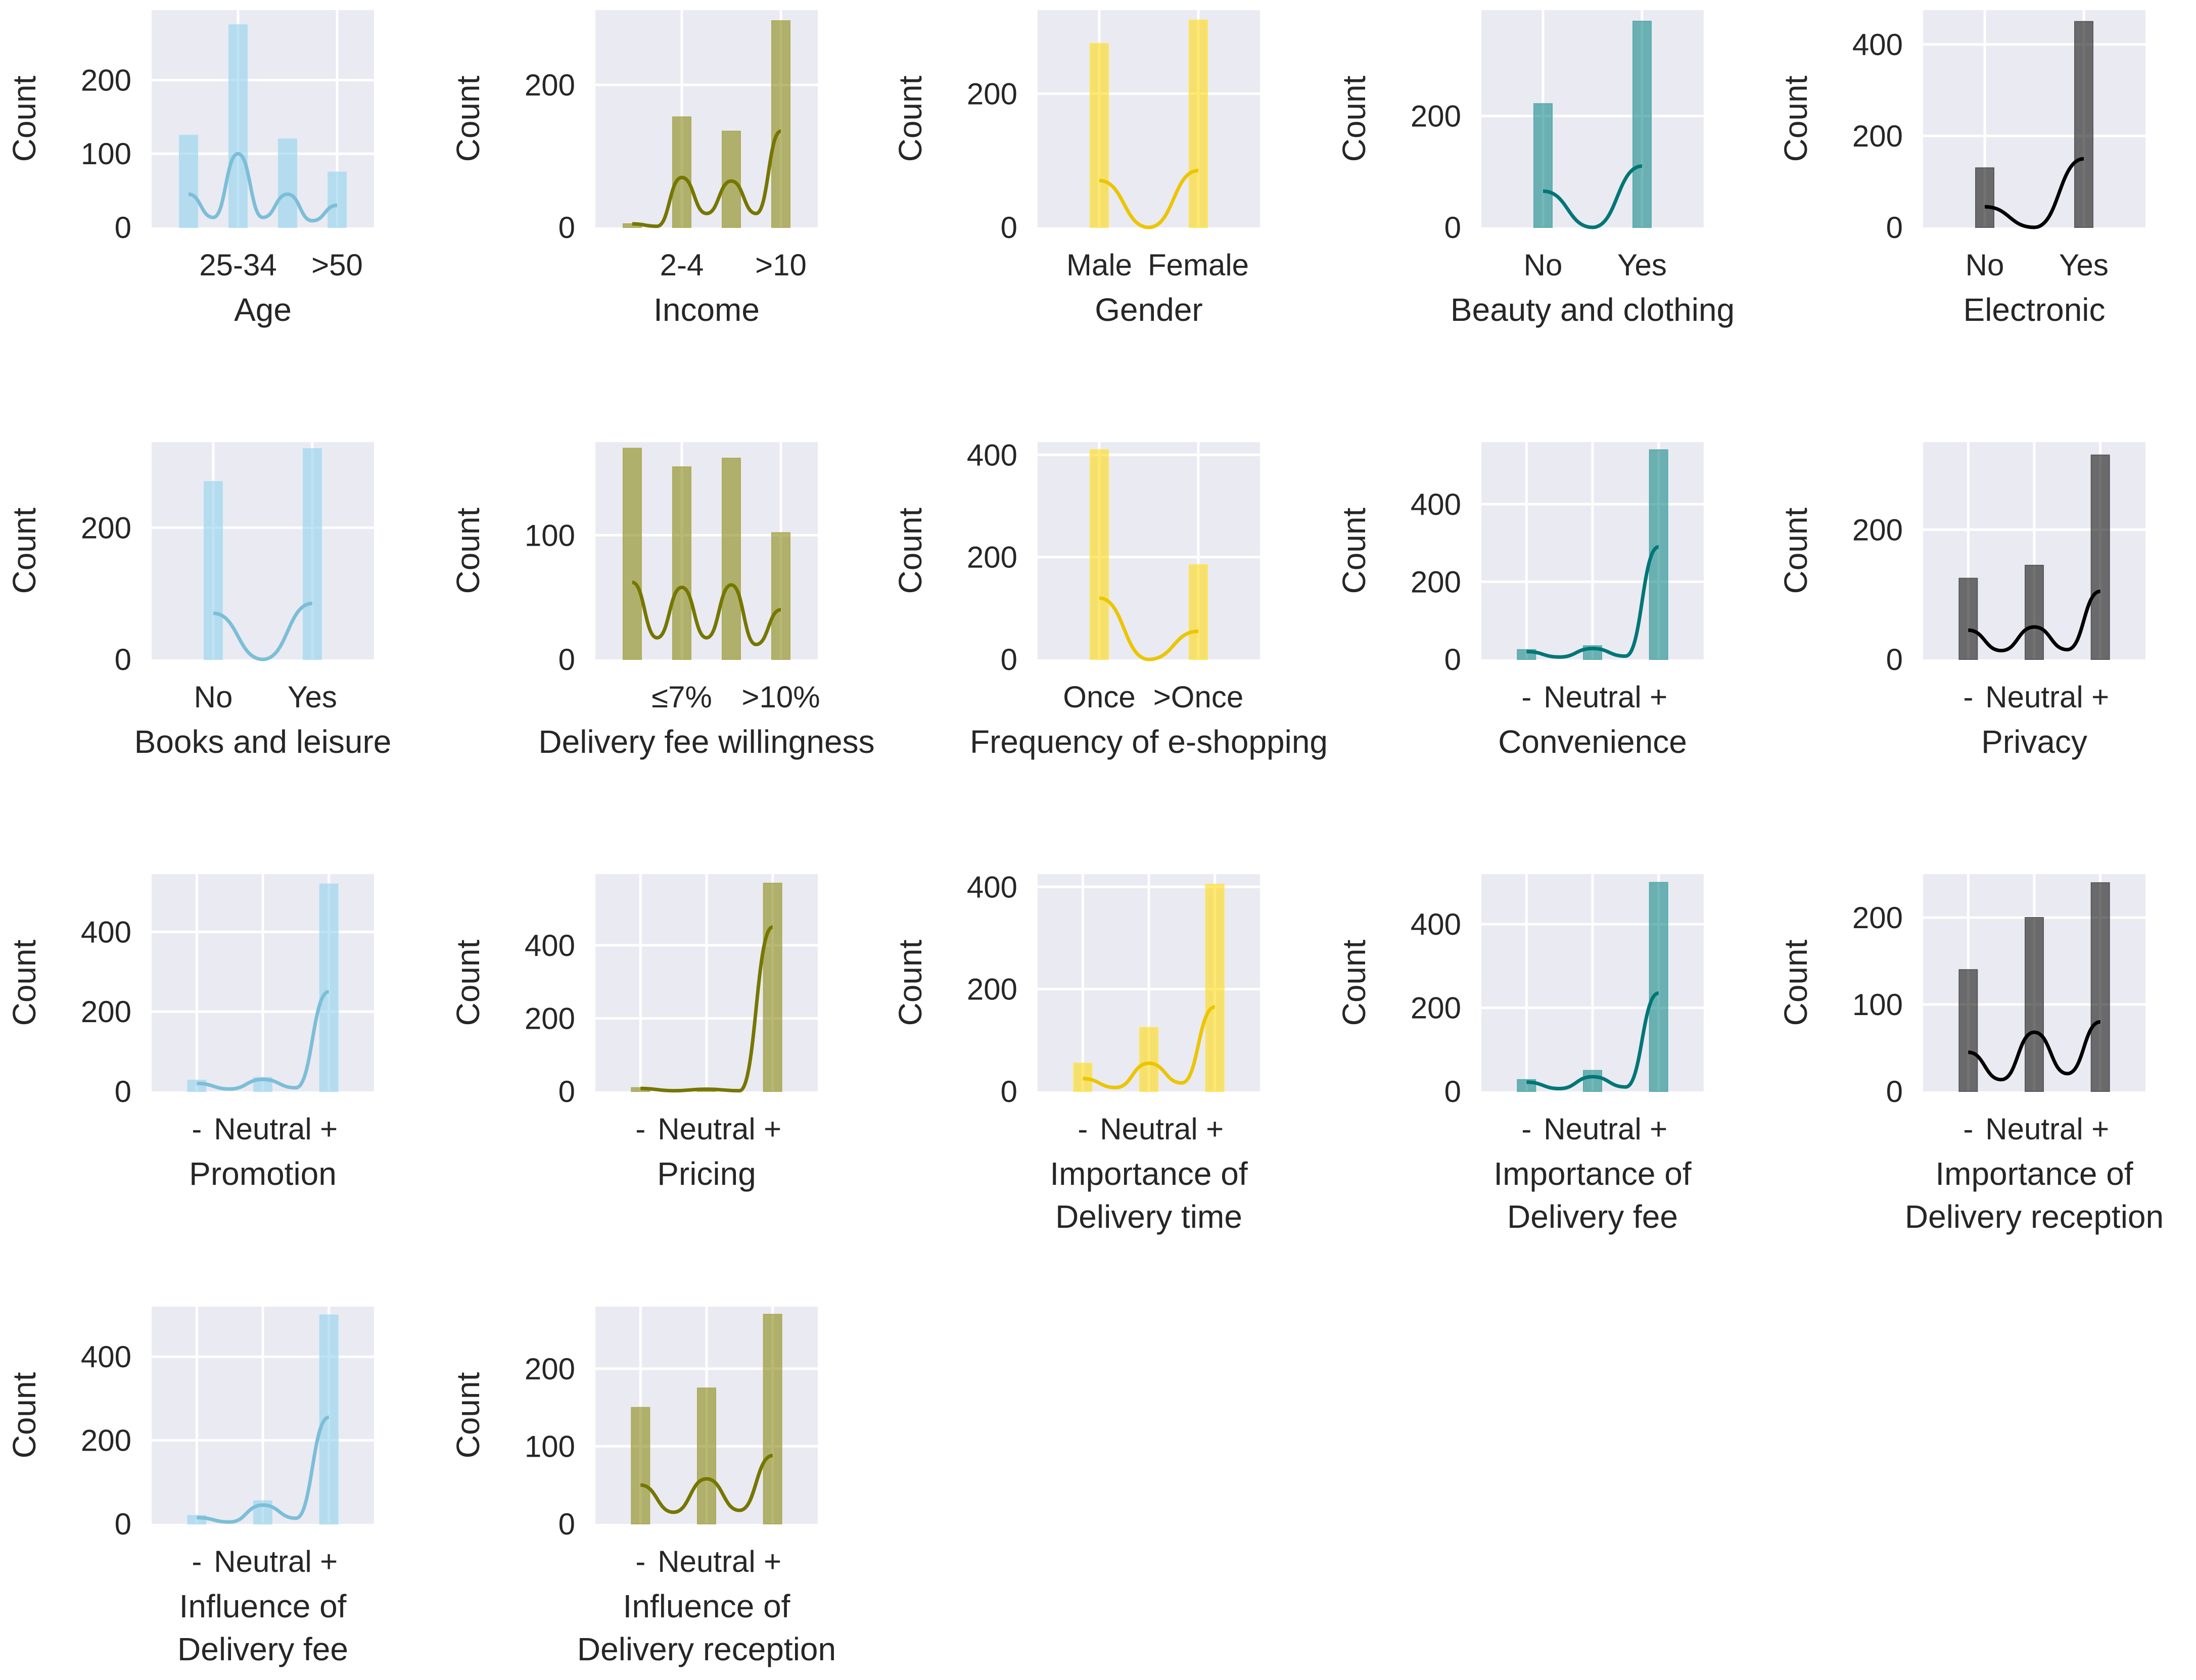 Image resolution: width=2196 pixels, height=1680 pixels. I want to click on x-axis-label: Promotion, so click(263, 1174).